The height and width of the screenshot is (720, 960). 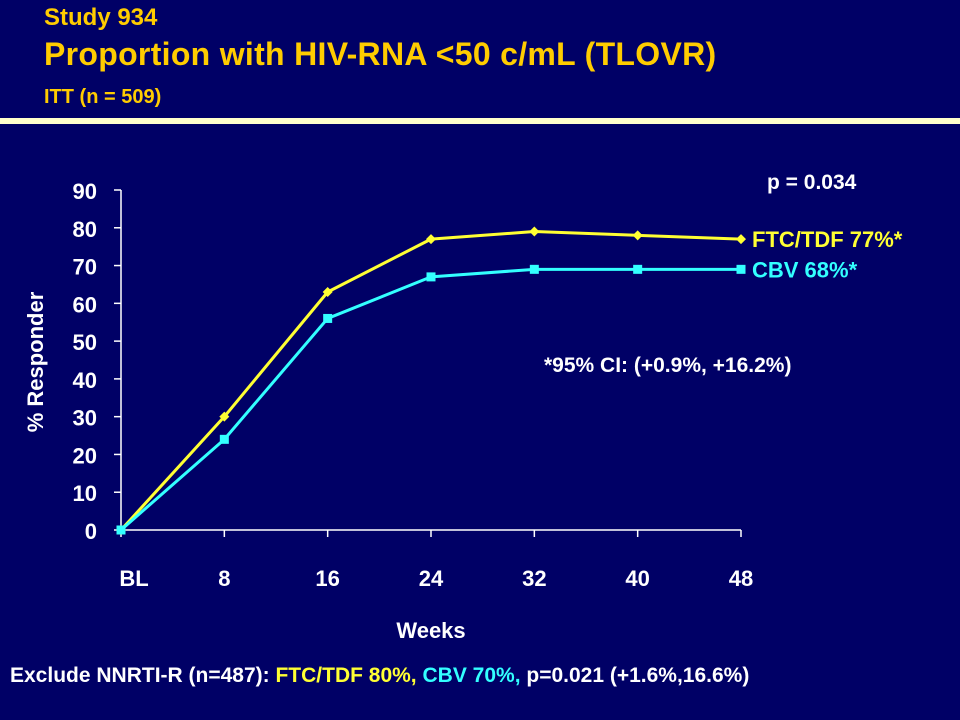 What do you see at coordinates (224, 578) in the screenshot?
I see `x-tick-label: 8` at bounding box center [224, 578].